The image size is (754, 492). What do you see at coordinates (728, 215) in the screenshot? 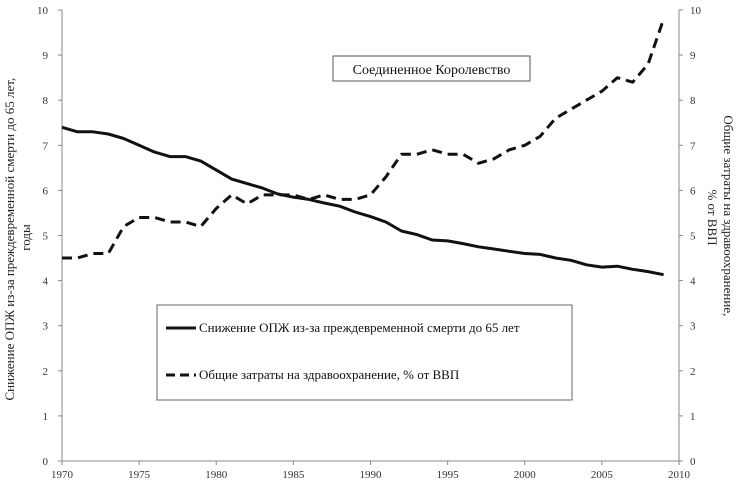
I see `right-y-axis-title-line-1: Общие затраты на здравоохранение,` at bounding box center [728, 215].